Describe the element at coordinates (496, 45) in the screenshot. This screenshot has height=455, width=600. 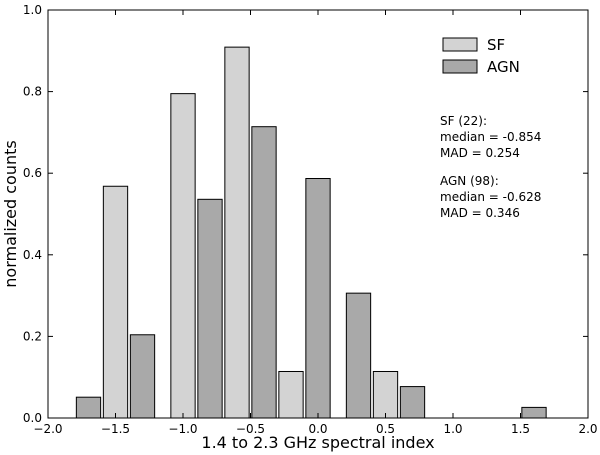
I see `legend-label-sf: SF` at that location.